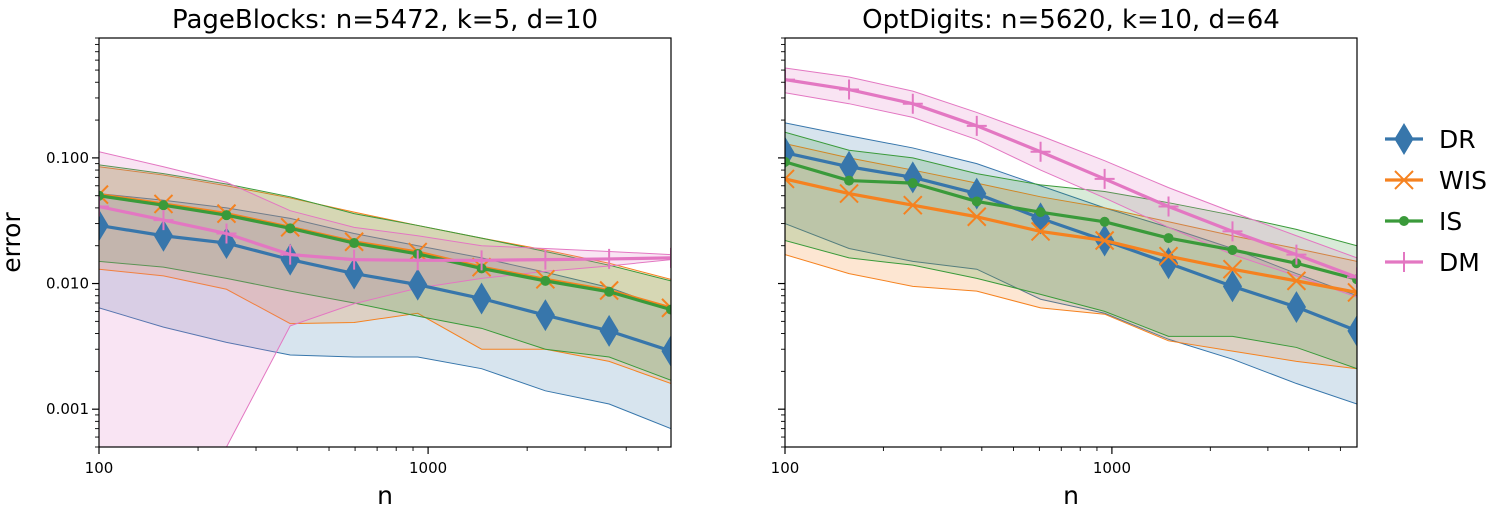 This screenshot has height=509, width=1499. What do you see at coordinates (385, 233) in the screenshot?
I see `series-line-dm` at bounding box center [385, 233].